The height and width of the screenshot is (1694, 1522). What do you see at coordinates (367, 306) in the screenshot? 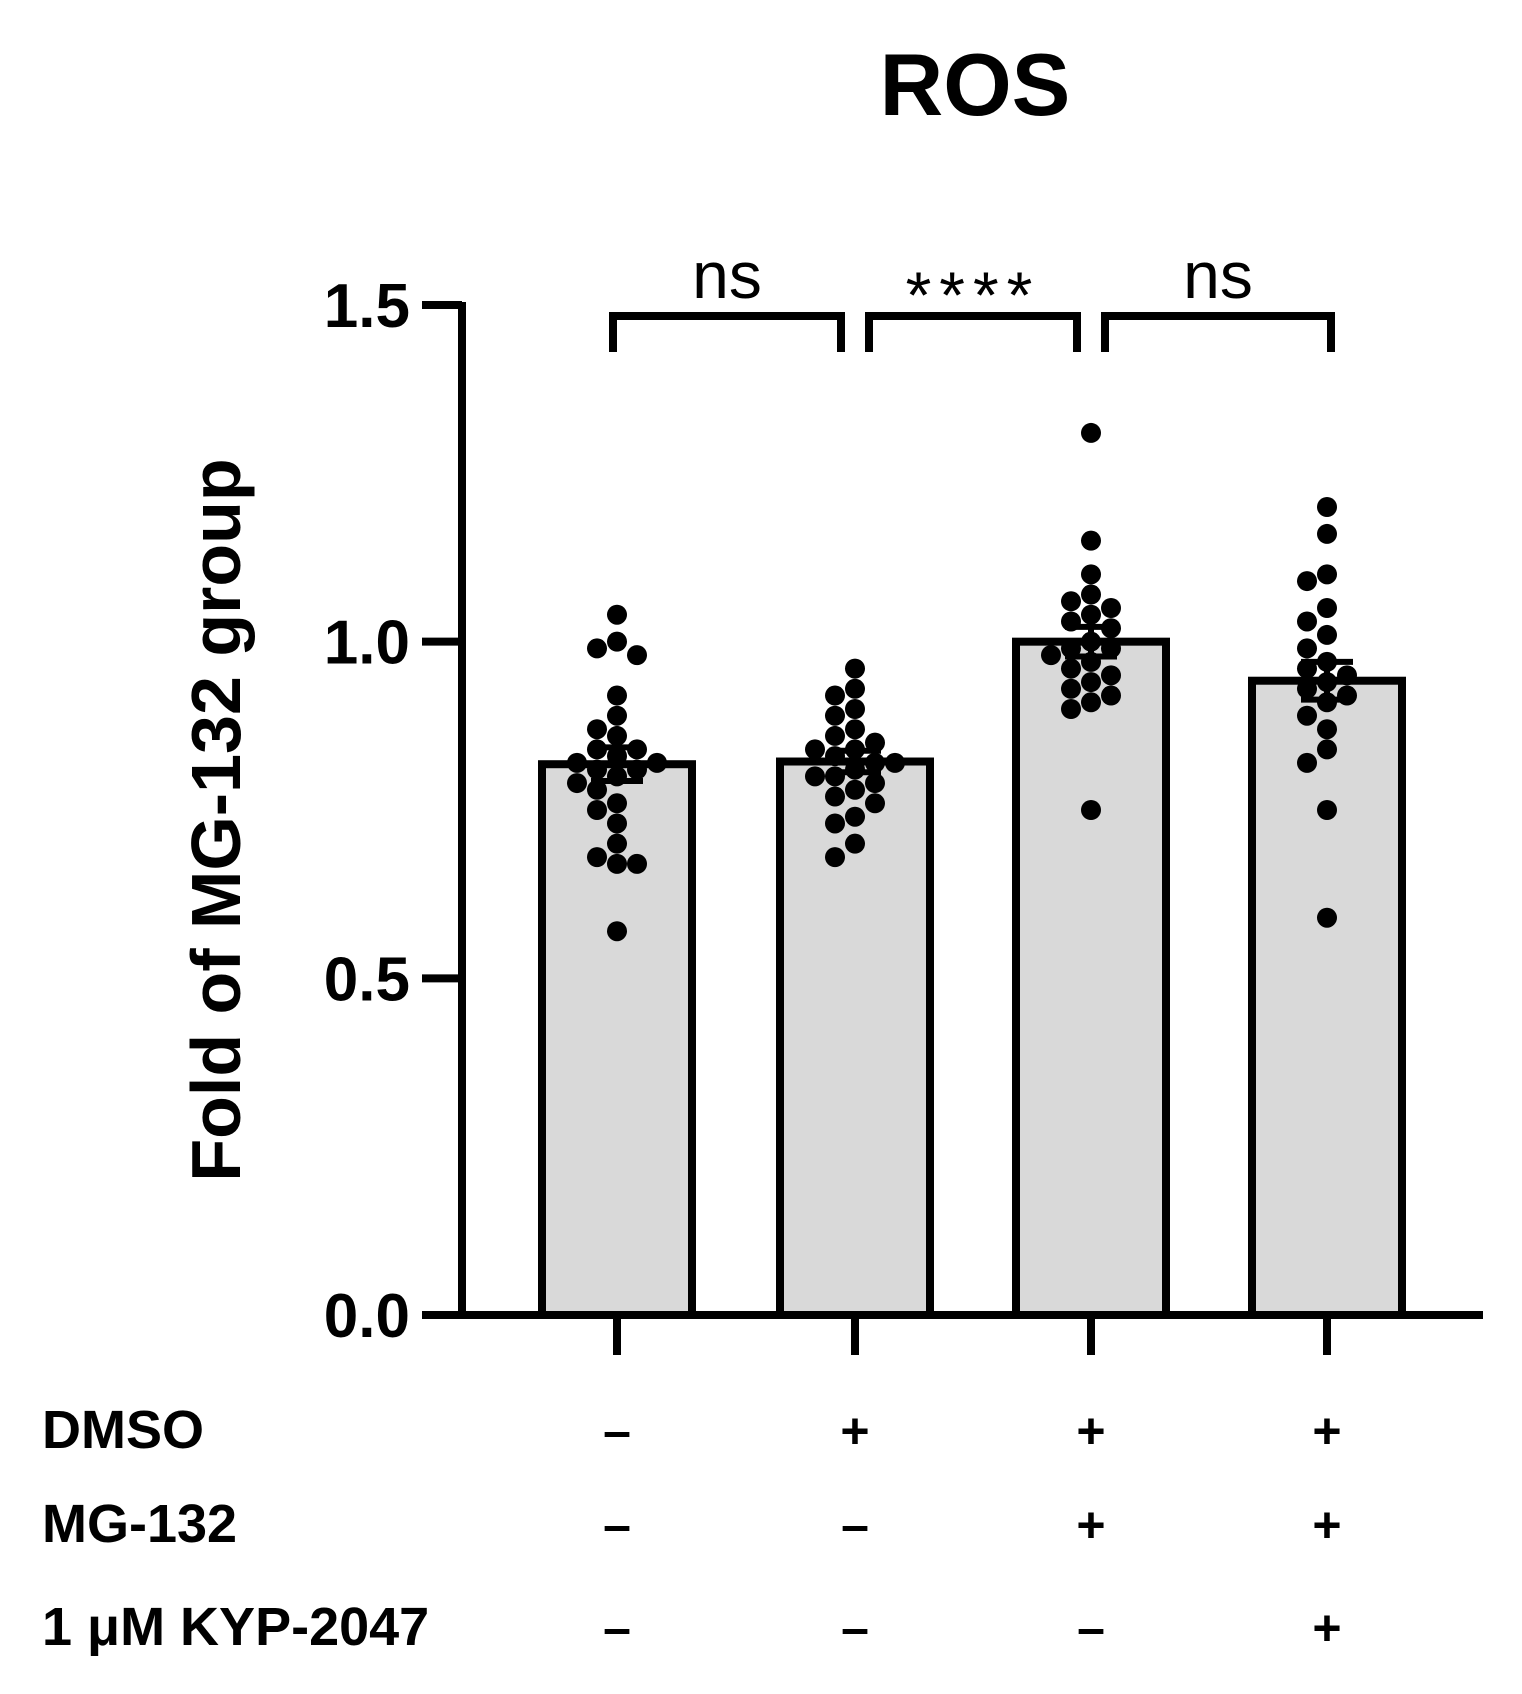
I see `y-tick-label: 1.5` at bounding box center [367, 306].